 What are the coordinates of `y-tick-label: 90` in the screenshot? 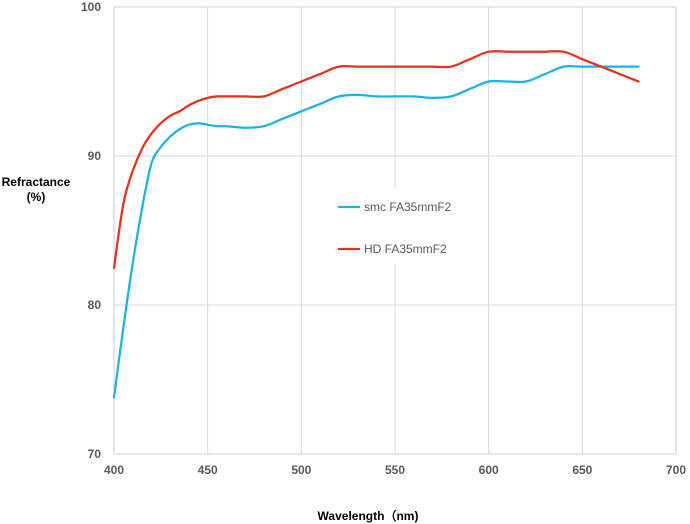 It's located at (95, 156).